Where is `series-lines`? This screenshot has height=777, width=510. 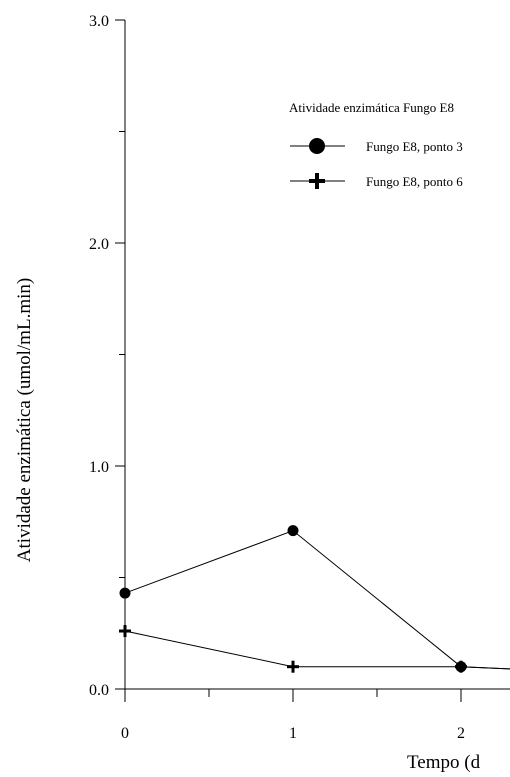 series-lines is located at coordinates (317, 600).